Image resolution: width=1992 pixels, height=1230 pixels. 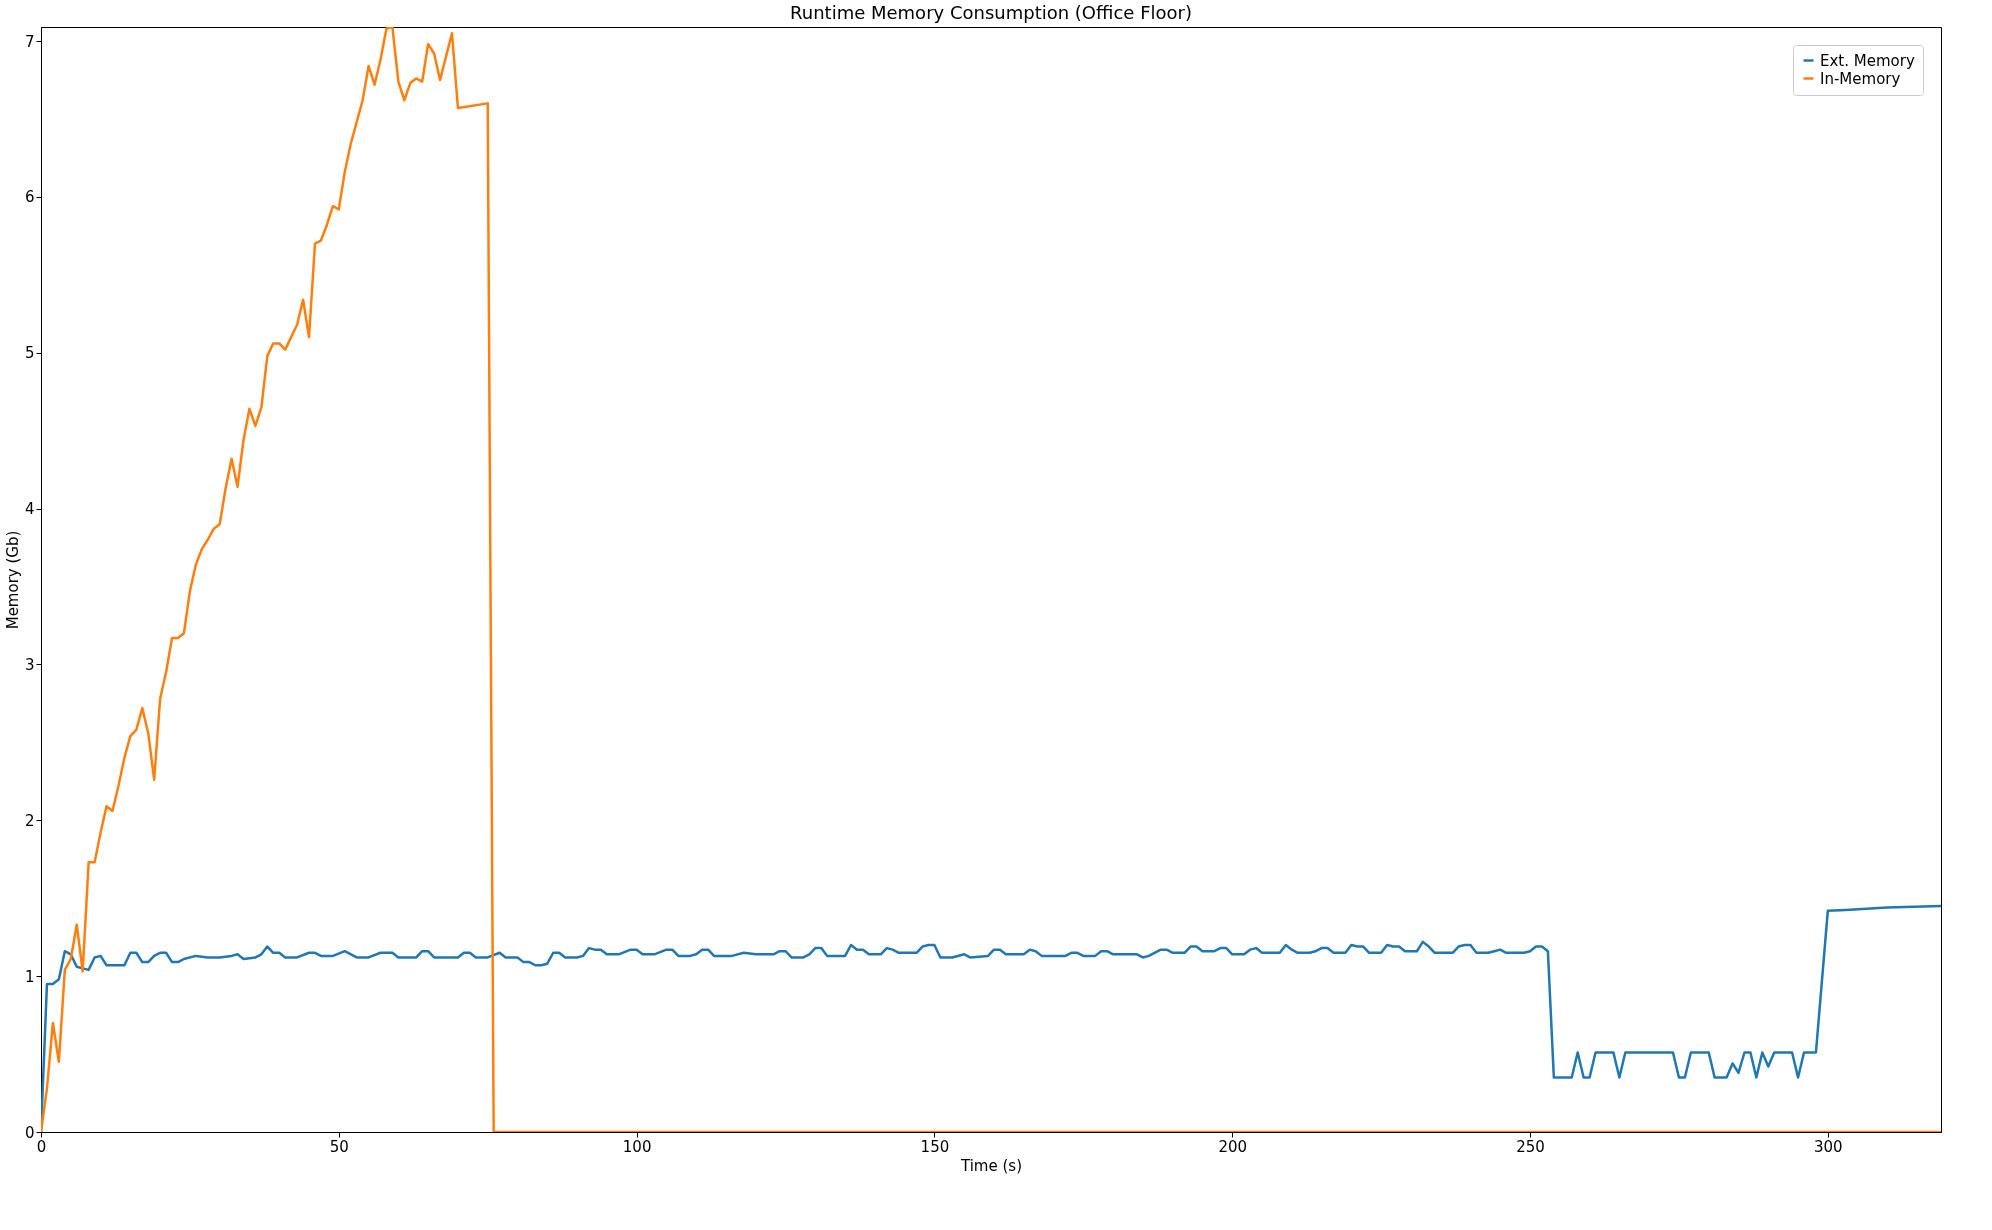 I want to click on x-tick-label: 250, so click(x=1530, y=1146).